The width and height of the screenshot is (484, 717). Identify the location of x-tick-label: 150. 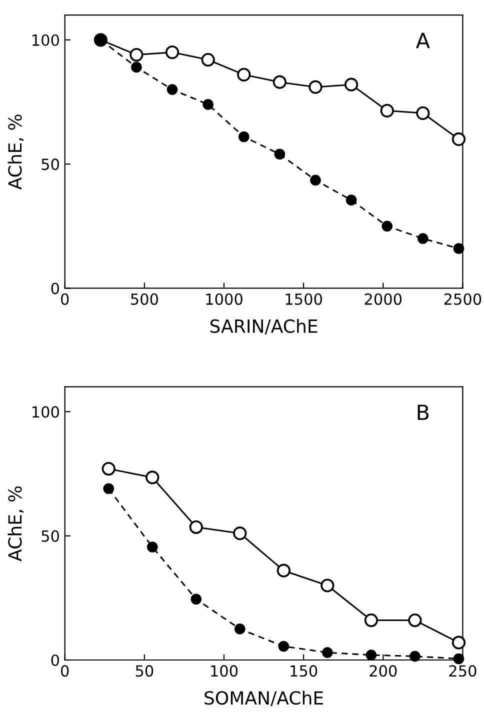
(304, 671).